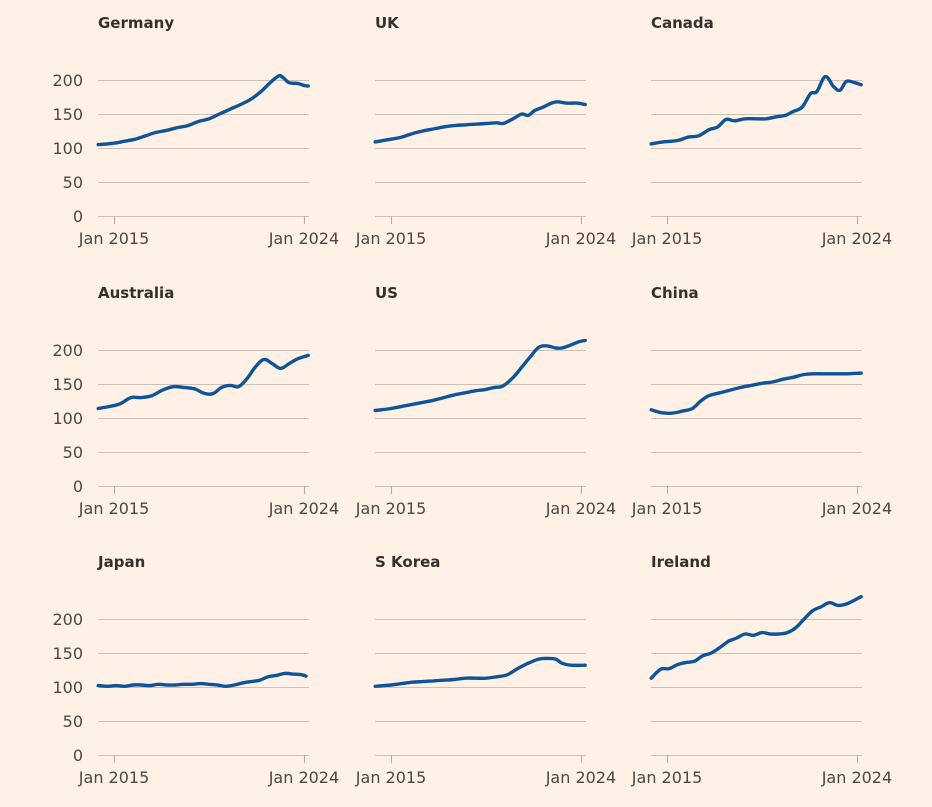  What do you see at coordinates (387, 23) in the screenshot?
I see `panel-title: UK` at bounding box center [387, 23].